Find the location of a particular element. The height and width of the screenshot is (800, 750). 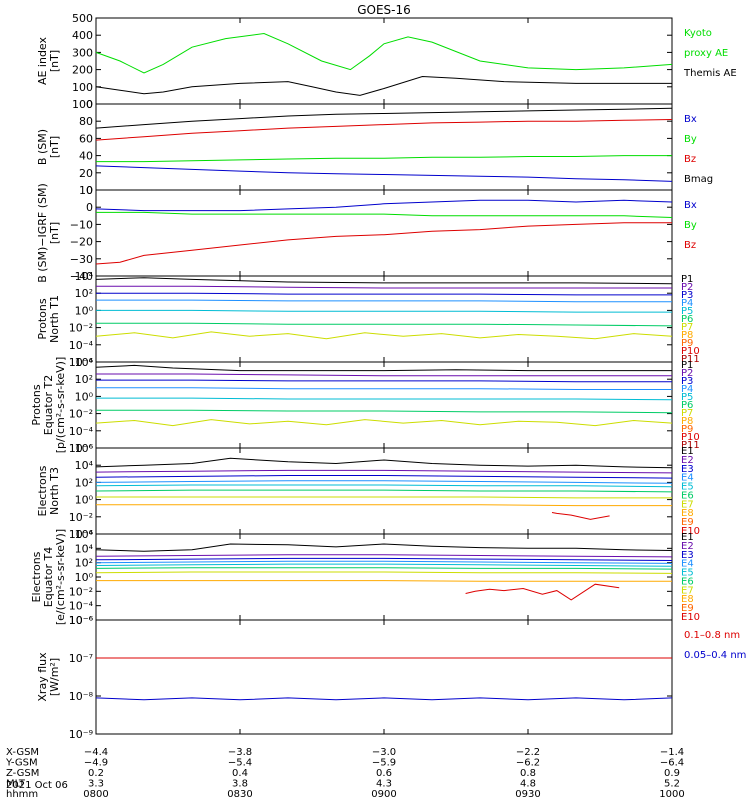

x-row-value: −3.8 is located at coordinates (240, 752).